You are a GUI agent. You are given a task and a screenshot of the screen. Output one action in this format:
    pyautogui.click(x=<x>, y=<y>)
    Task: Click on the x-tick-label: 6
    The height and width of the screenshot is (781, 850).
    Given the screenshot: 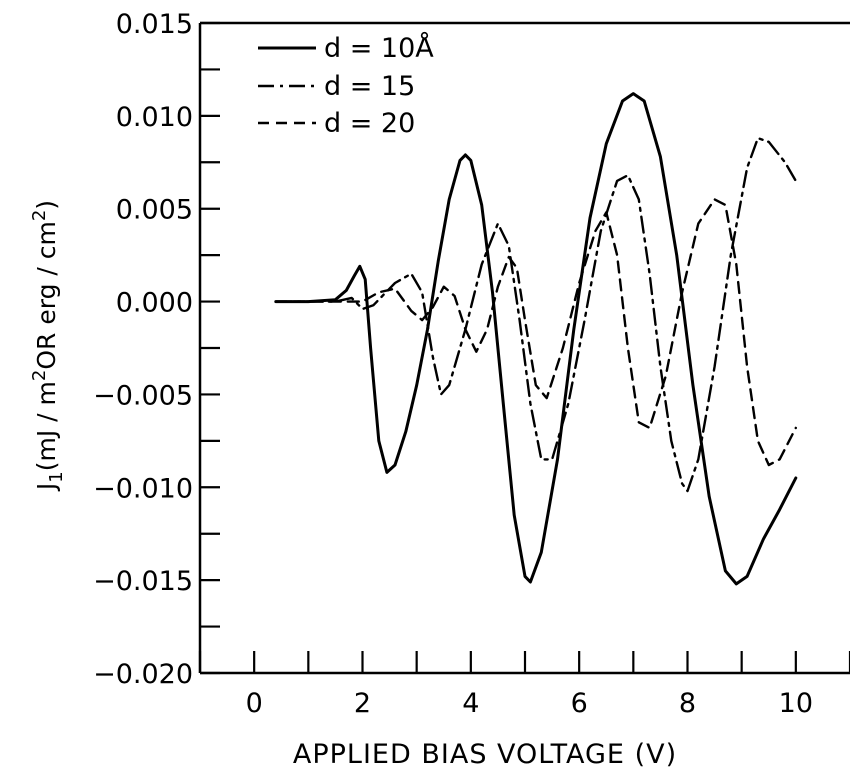 What is the action you would take?
    pyautogui.click(x=579, y=703)
    